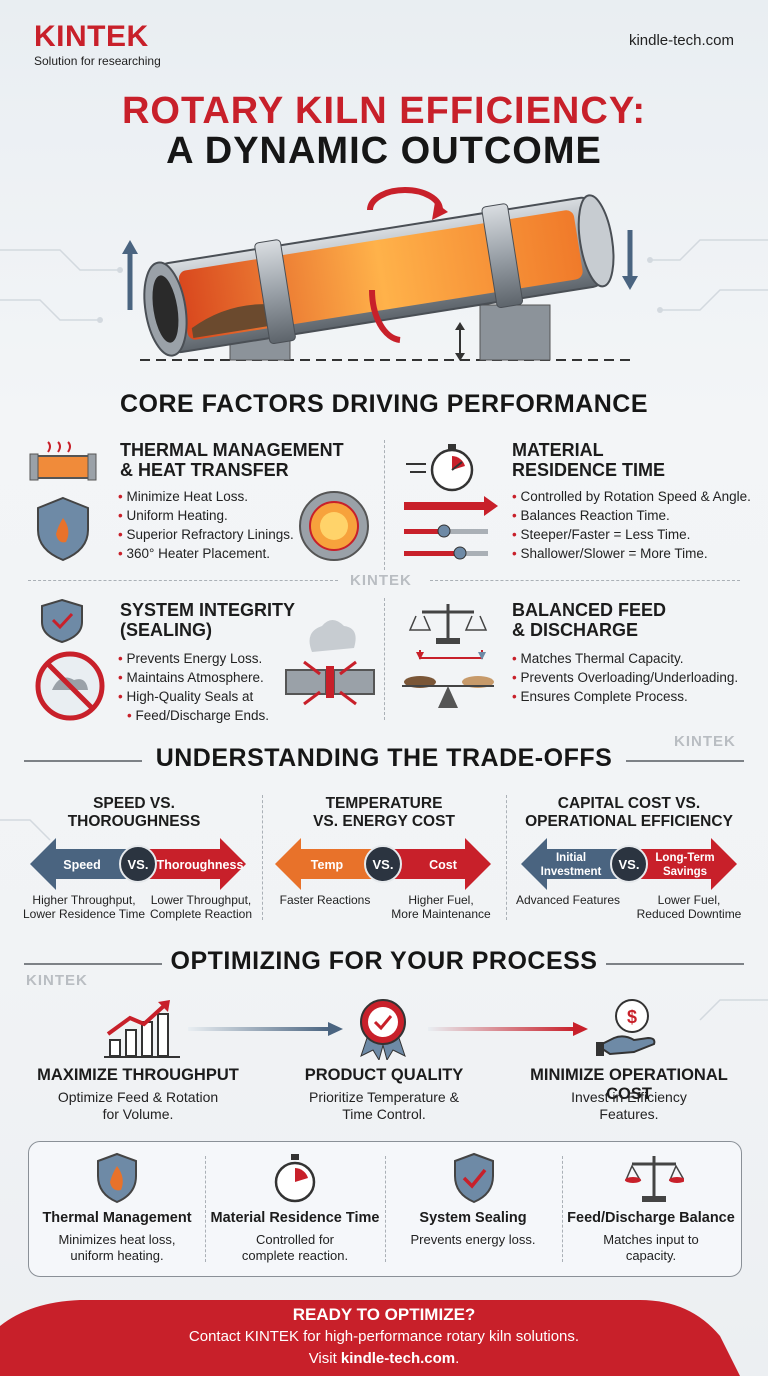 Image resolution: width=768 pixels, height=1376 pixels. I want to click on tradeoff-title-line1: CAPITAL COST VS., so click(629, 803).